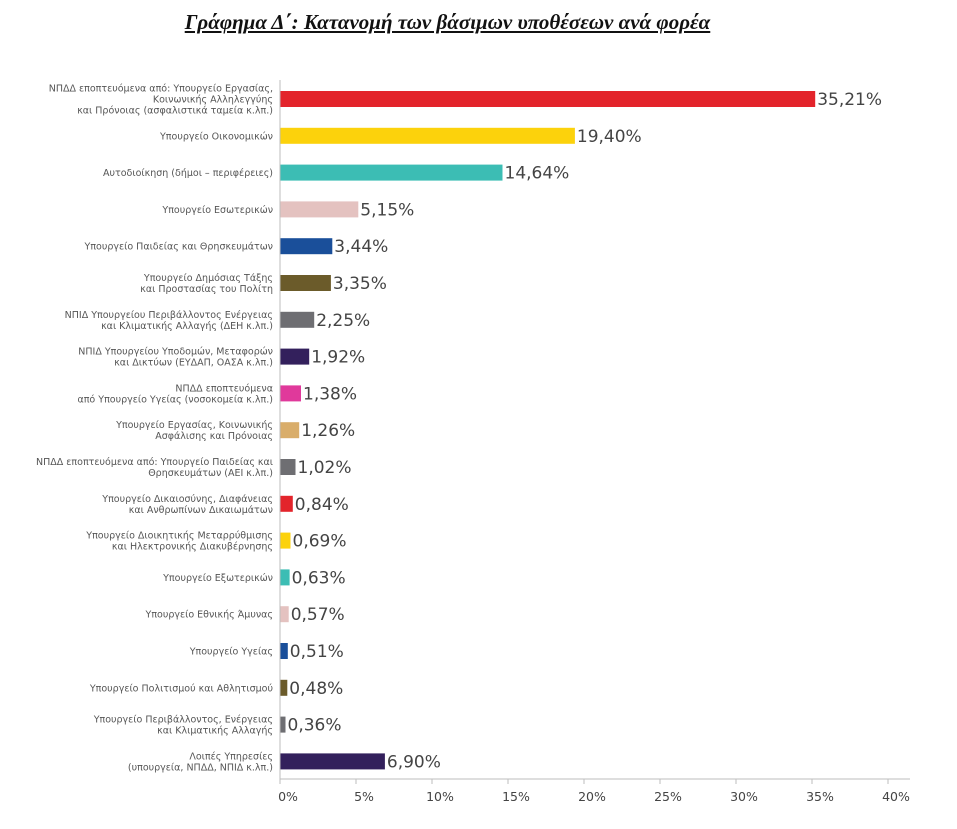  I want to click on value-label: 3,44%, so click(361, 247).